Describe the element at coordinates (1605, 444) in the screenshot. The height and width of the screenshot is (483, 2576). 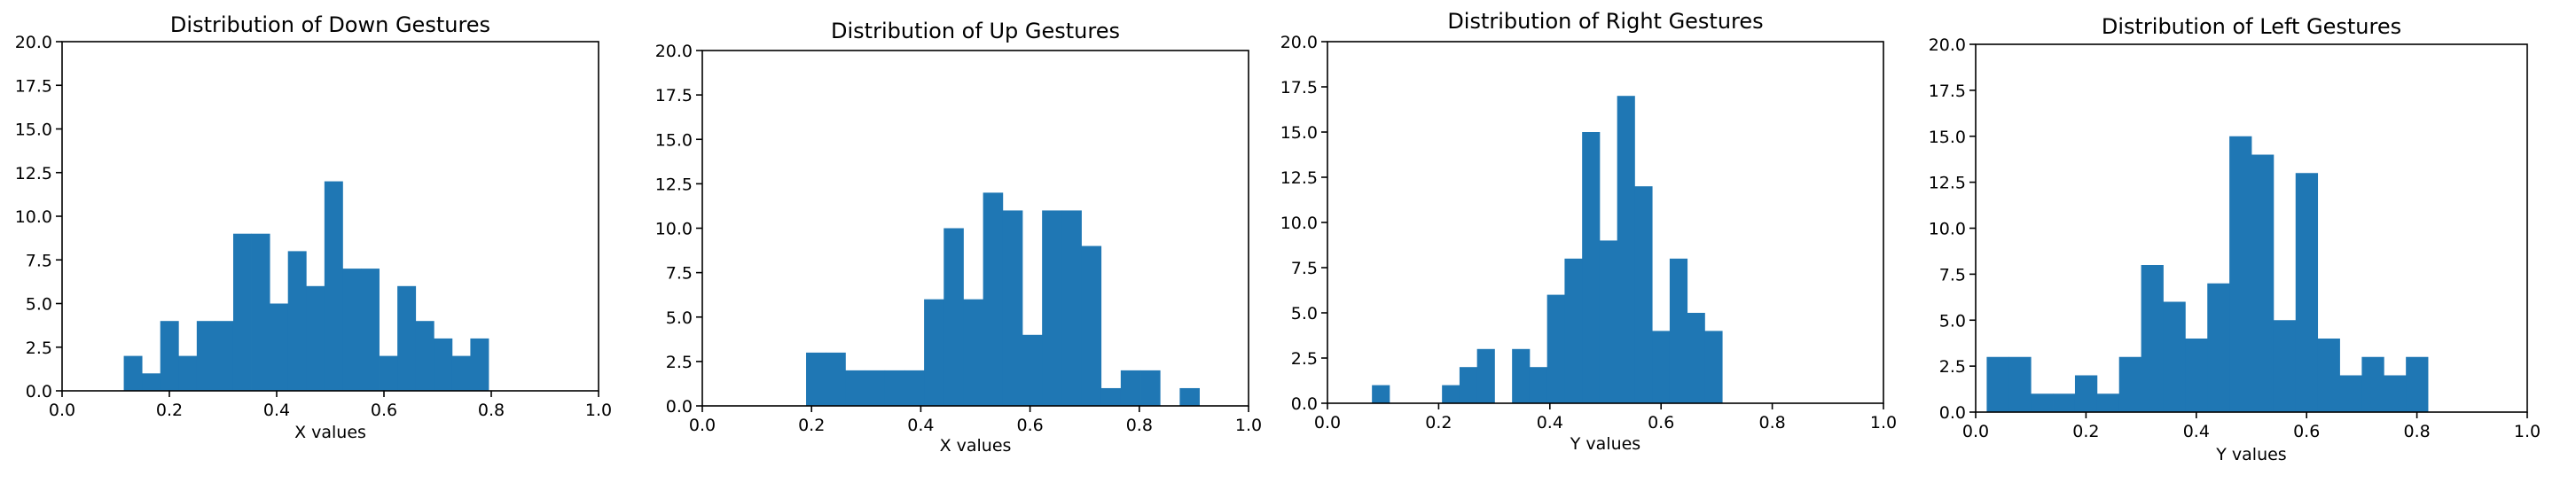
I see `x-axis-label-right: Y values` at that location.